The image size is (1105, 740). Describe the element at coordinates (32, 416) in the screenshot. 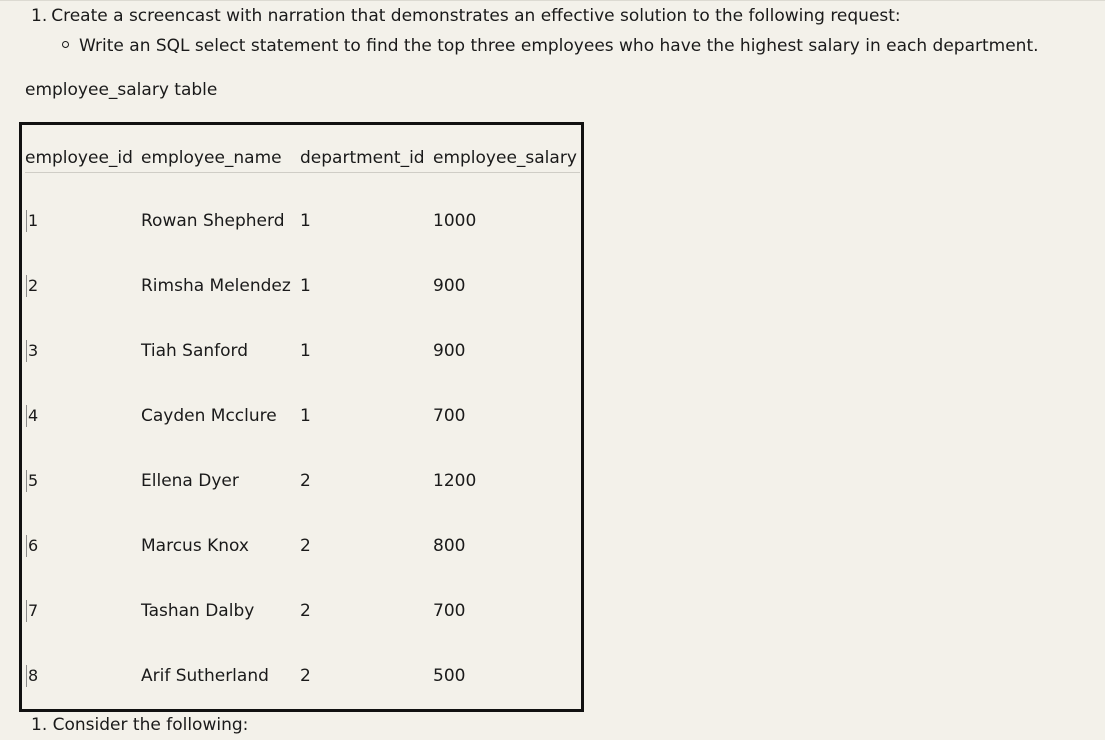

I see `cell-employee-id: 4` at that location.